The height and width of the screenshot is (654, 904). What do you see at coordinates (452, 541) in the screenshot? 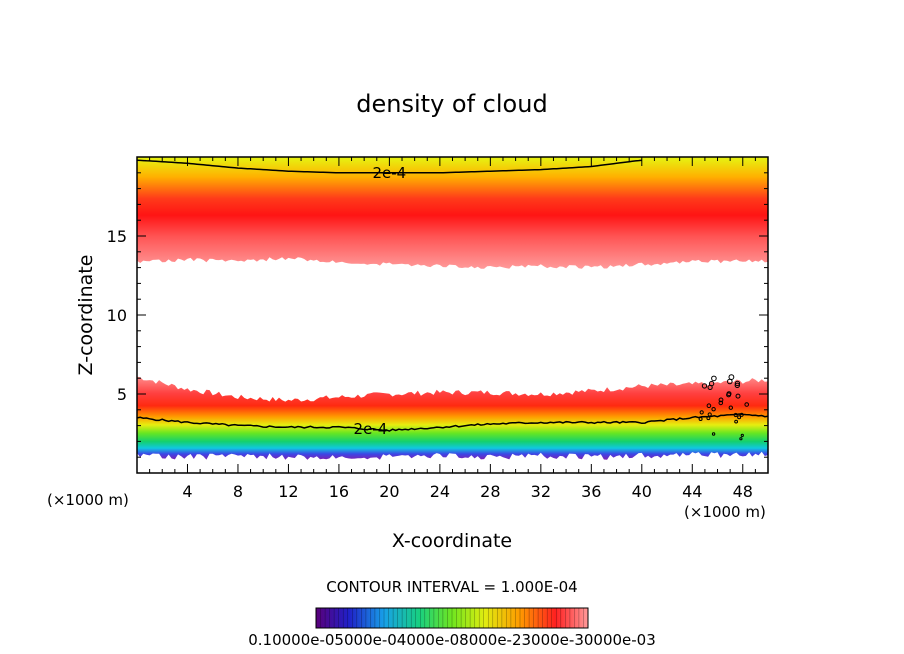
I see `x-axis-label: X-coordinate` at bounding box center [452, 541].